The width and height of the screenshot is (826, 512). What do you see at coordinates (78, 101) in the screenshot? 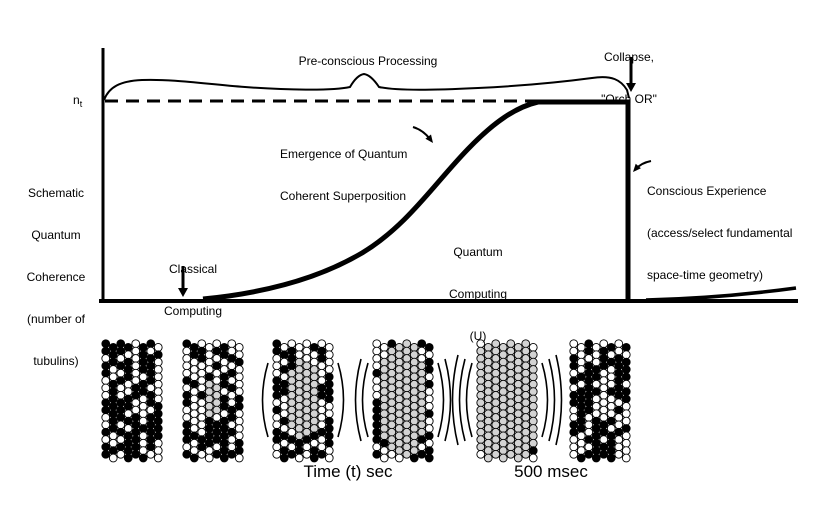
I see `threshold-label: nt` at bounding box center [78, 101].